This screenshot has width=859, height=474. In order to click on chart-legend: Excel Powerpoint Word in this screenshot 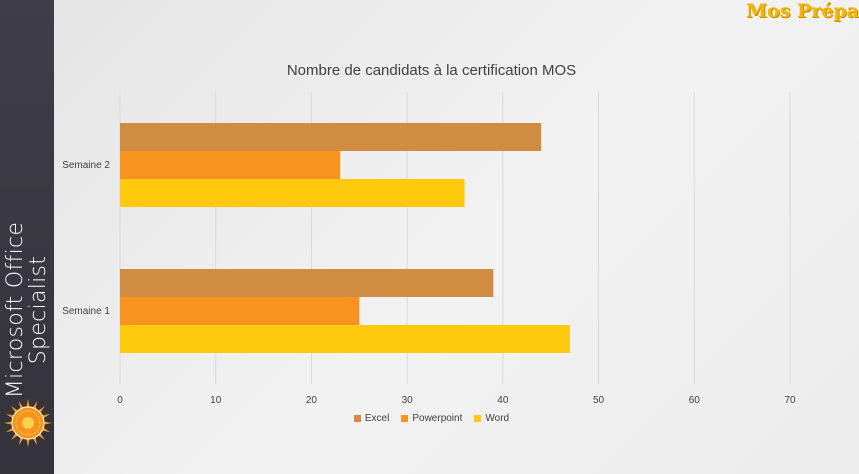, I will do `click(431, 418)`.